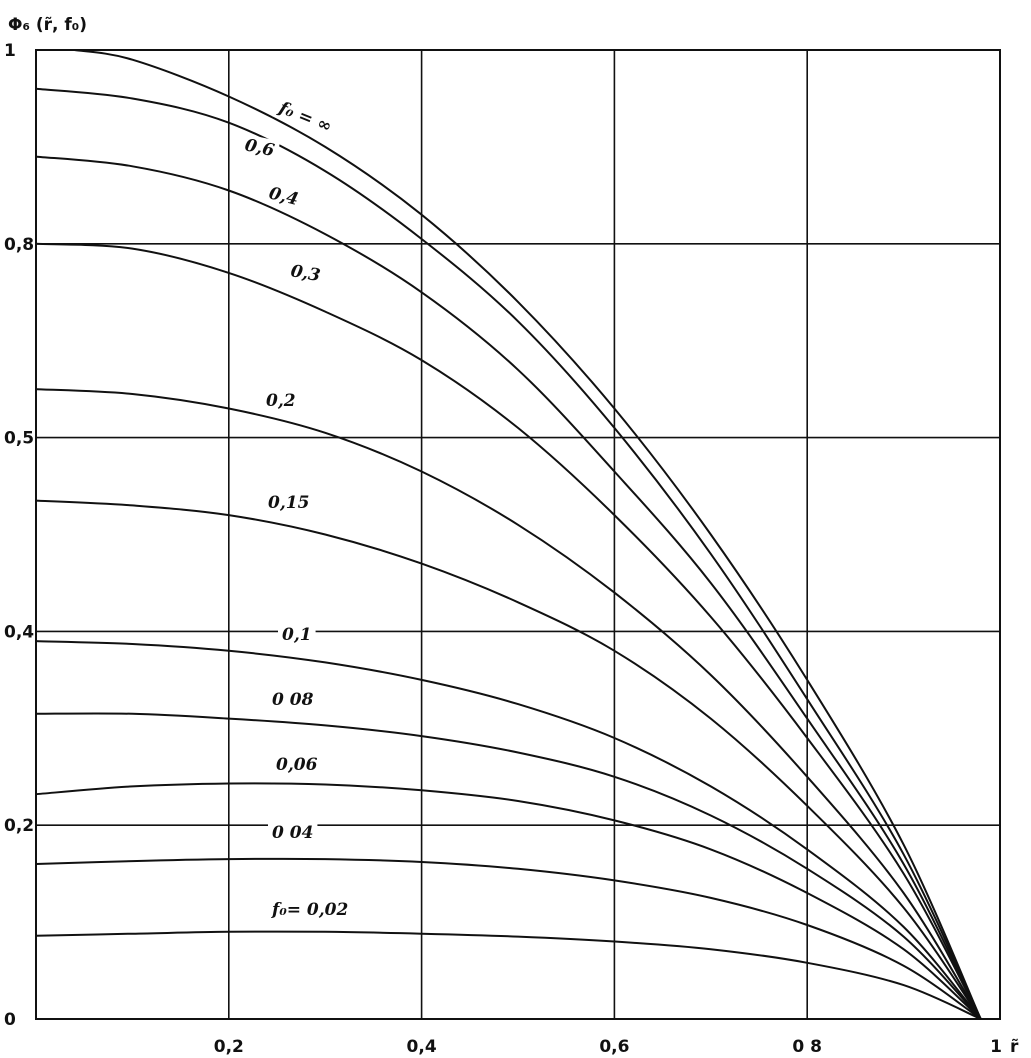 The width and height of the screenshot is (1031, 1058). I want to click on curve-label: 0,15, so click(288, 503).